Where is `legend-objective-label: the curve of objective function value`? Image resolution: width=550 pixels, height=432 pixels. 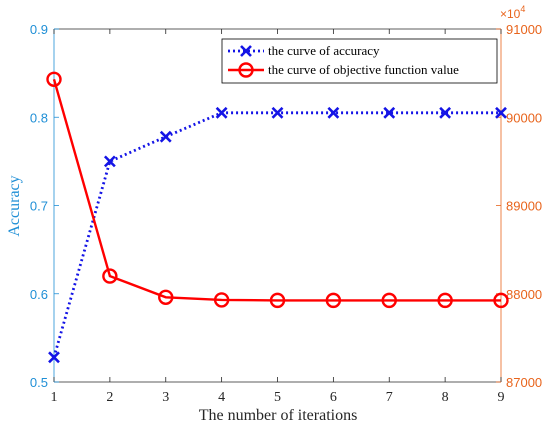 legend-objective-label: the curve of objective function value is located at coordinates (363, 69).